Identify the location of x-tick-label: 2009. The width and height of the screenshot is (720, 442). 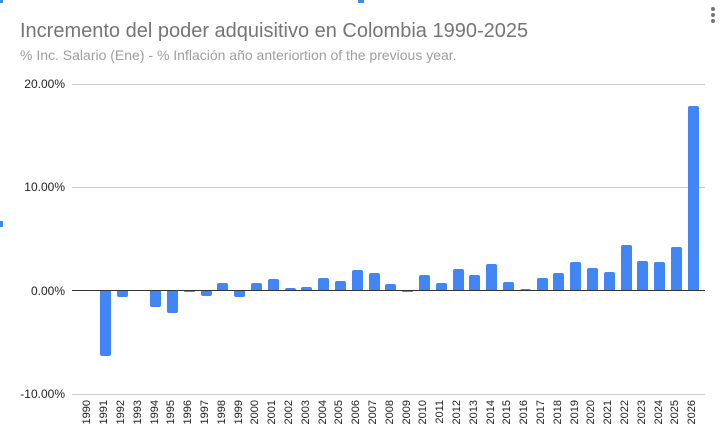
(406, 412).